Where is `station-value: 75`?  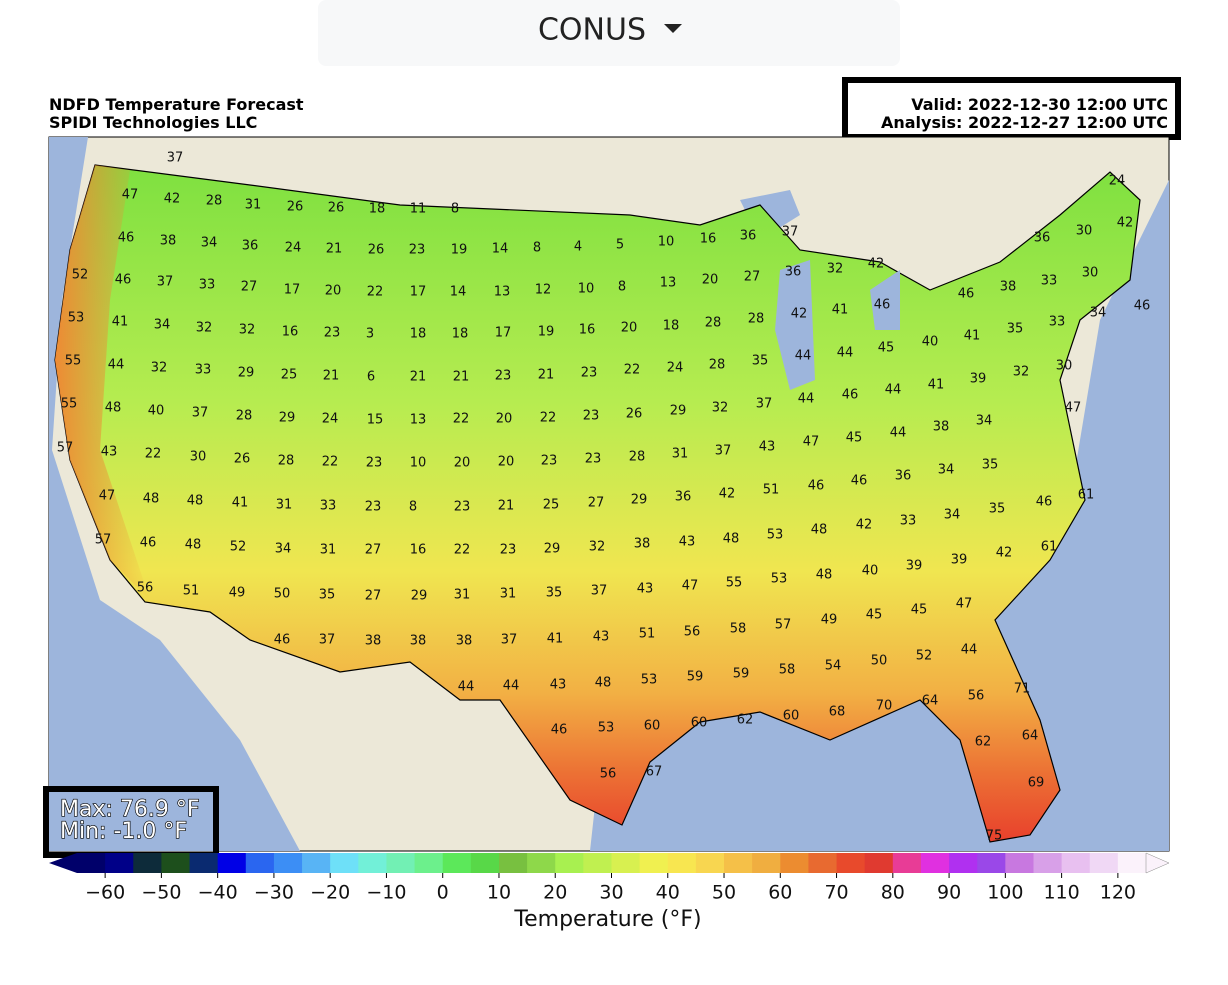
station-value: 75 is located at coordinates (994, 836).